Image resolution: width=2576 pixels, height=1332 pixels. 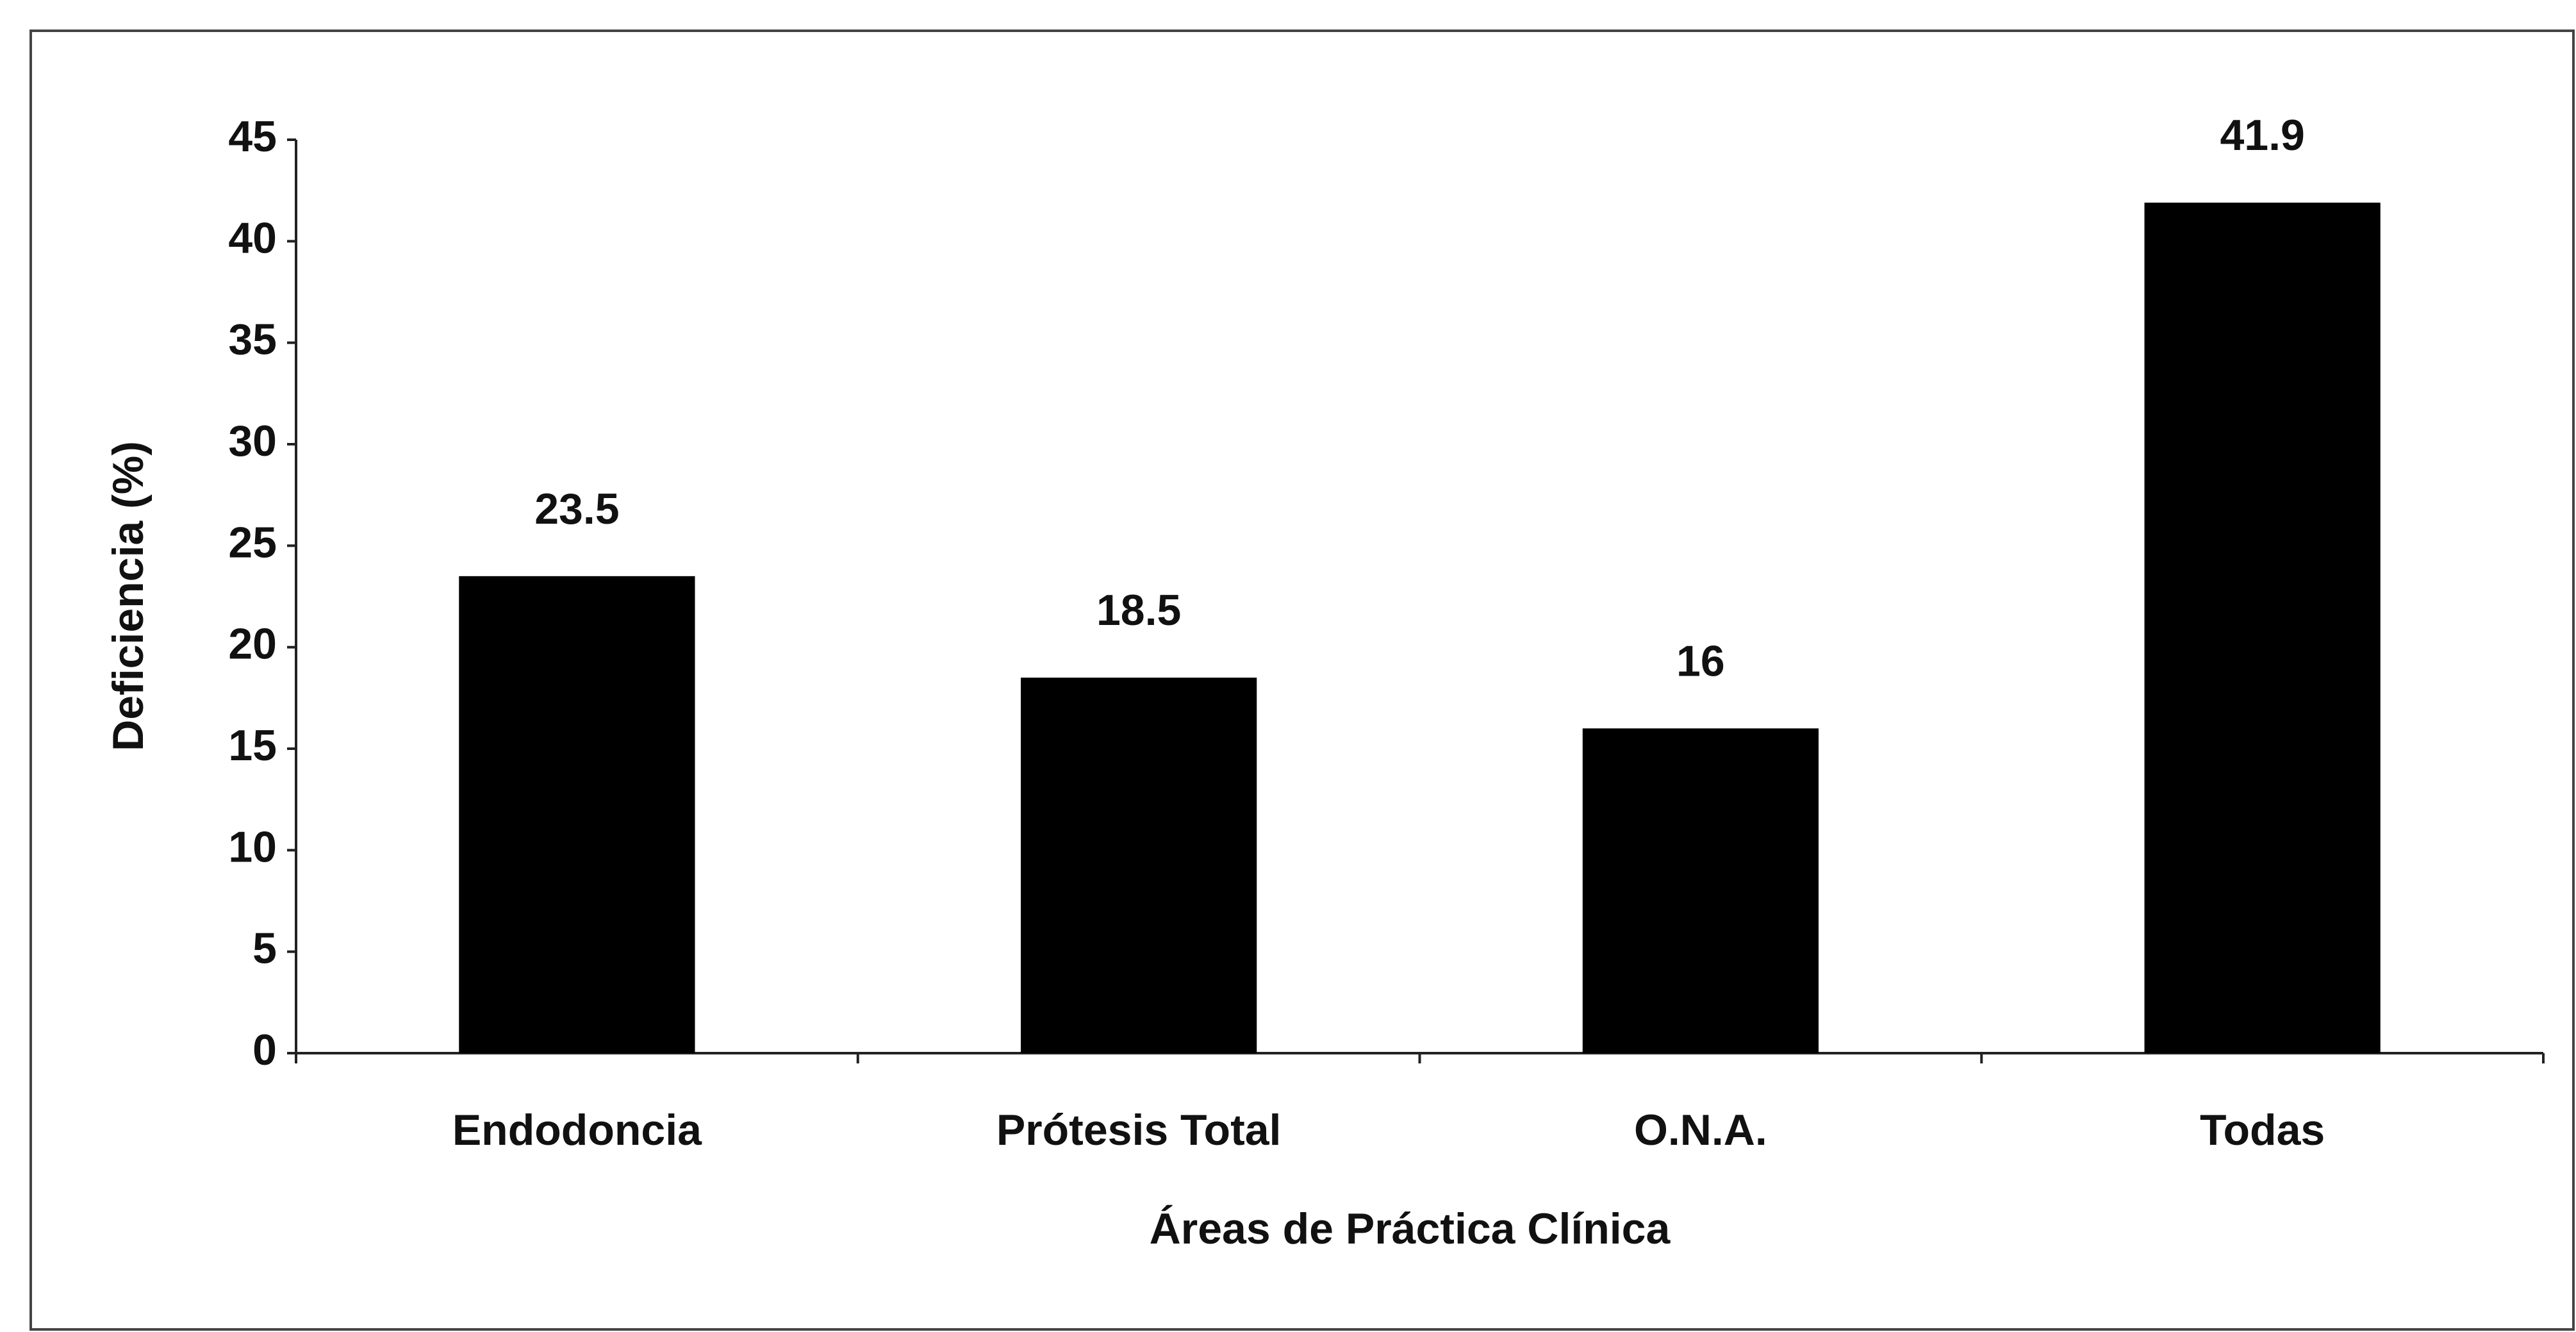 What do you see at coordinates (2262, 135) in the screenshot?
I see `data-label: 41.9` at bounding box center [2262, 135].